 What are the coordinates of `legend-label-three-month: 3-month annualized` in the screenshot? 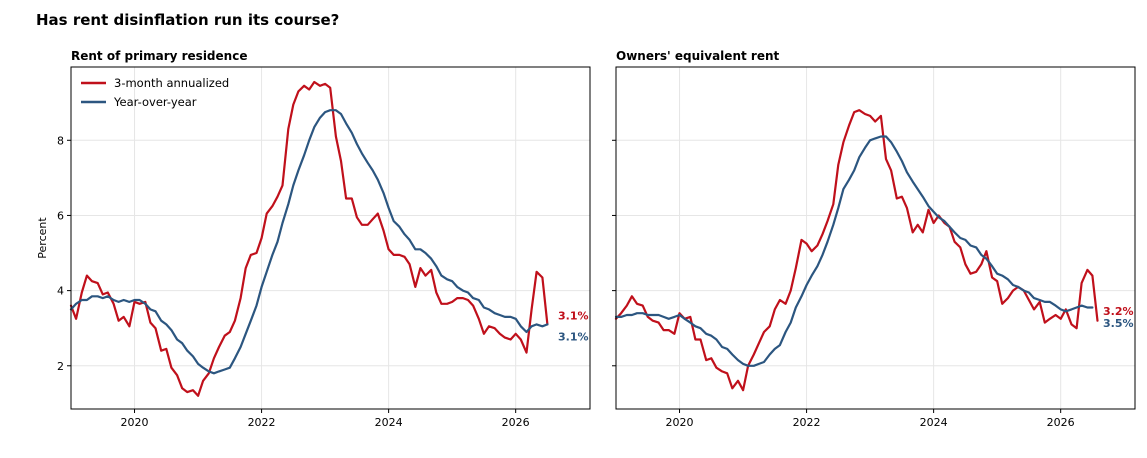 It's located at (171, 83).